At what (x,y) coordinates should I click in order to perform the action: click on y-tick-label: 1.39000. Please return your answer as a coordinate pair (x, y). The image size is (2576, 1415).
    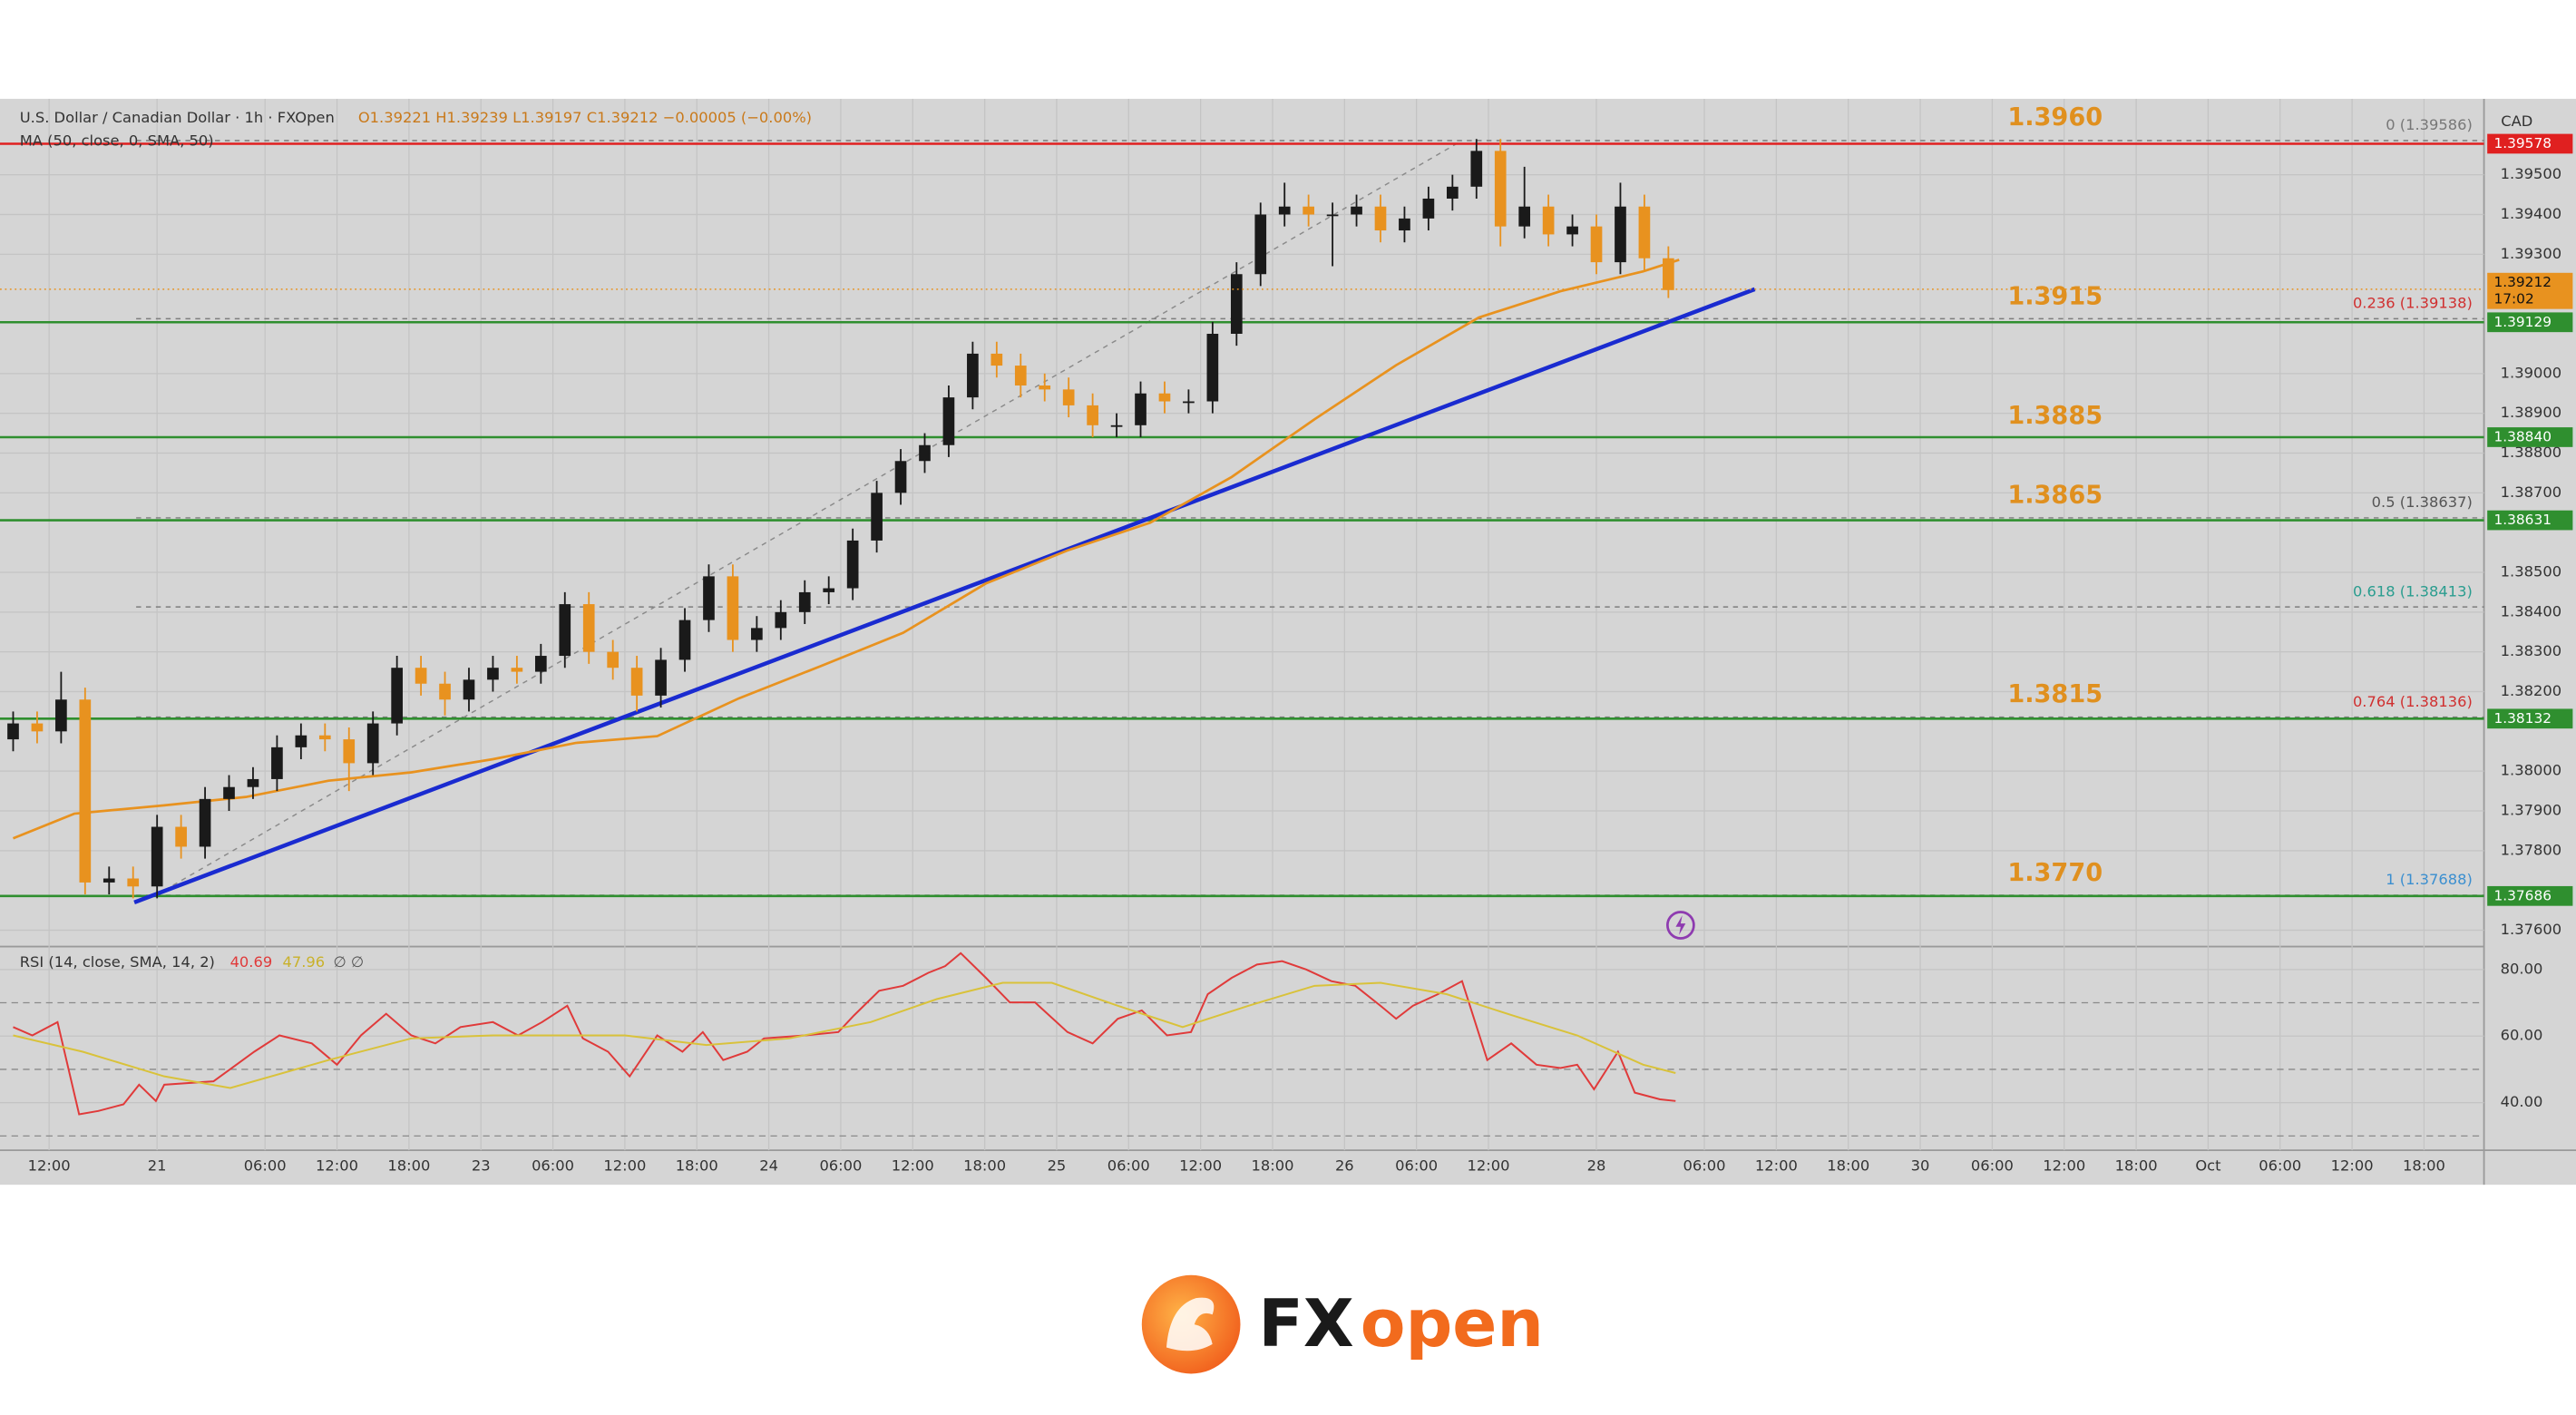
    Looking at the image, I should click on (2531, 373).